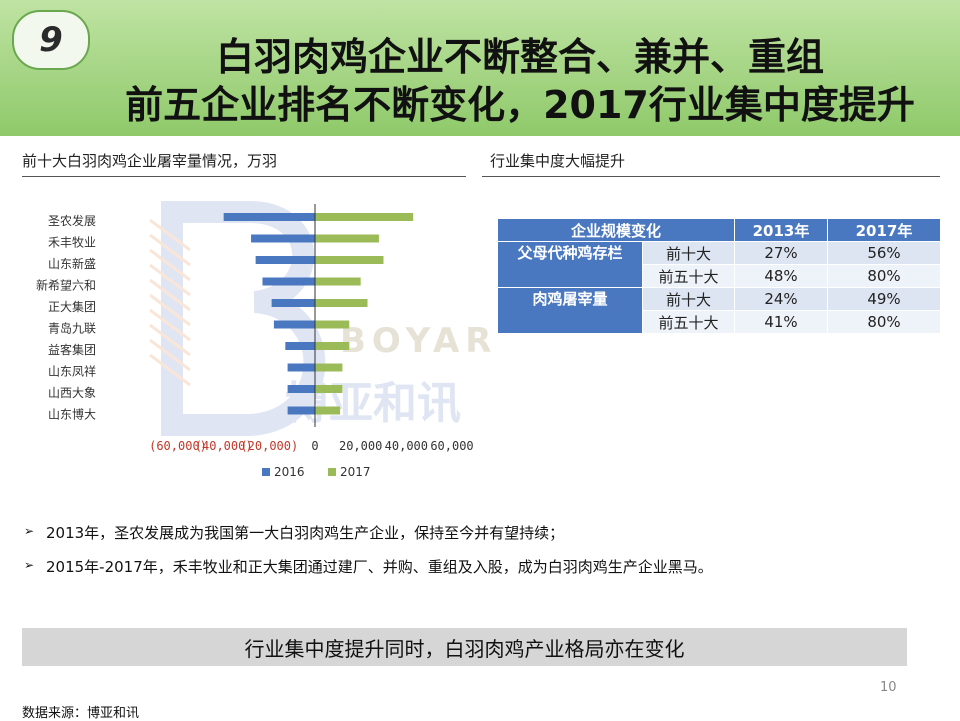 The width and height of the screenshot is (960, 721). What do you see at coordinates (72, 393) in the screenshot?
I see `category-label: 山西大象` at bounding box center [72, 393].